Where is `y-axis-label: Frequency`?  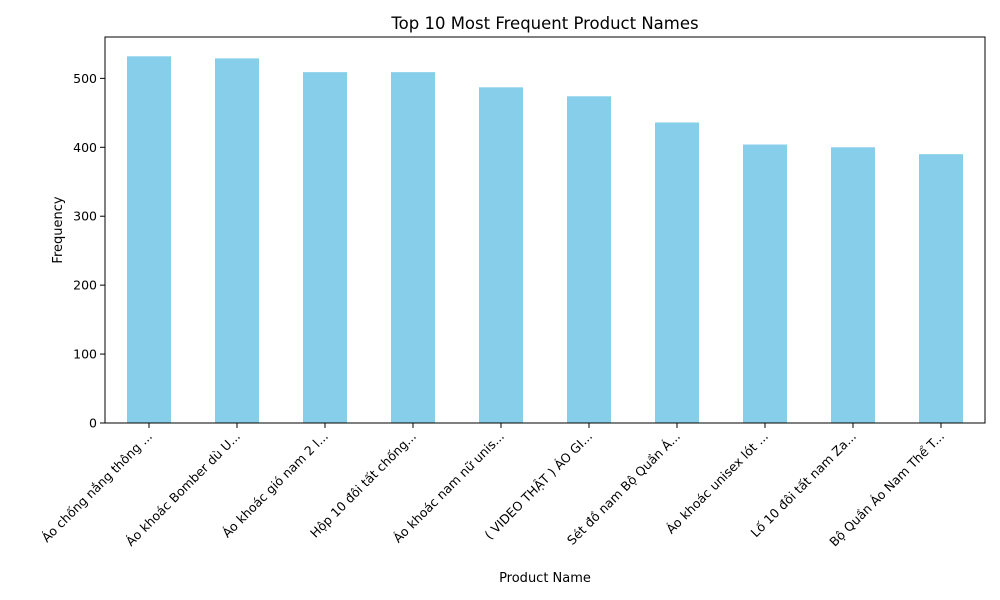
y-axis-label: Frequency is located at coordinates (58, 229).